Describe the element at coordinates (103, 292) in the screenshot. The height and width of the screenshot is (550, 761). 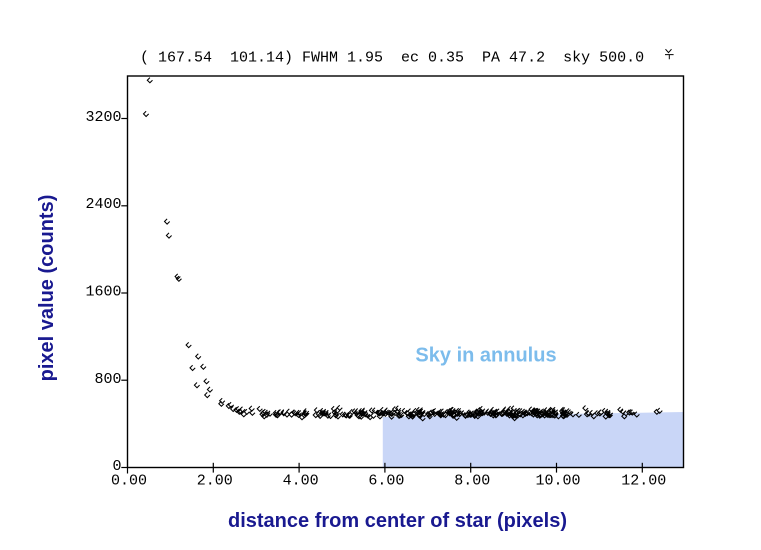
I see `svg-text: 1600` at that location.